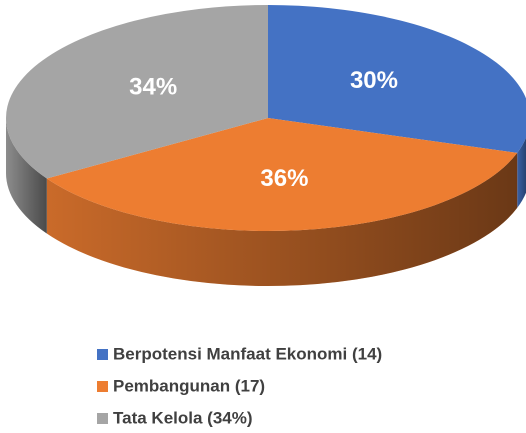 Image resolution: width=526 pixels, height=433 pixels. I want to click on legend-label: Pembangunan (17), so click(189, 385).